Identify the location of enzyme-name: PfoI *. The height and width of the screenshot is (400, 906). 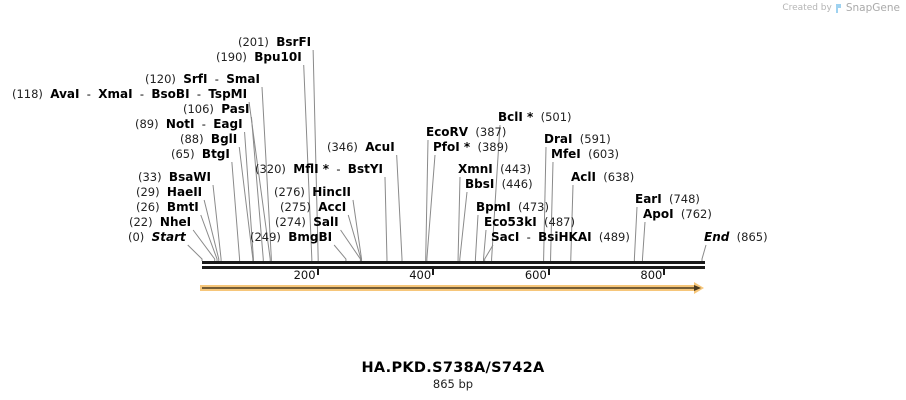
(452, 147).